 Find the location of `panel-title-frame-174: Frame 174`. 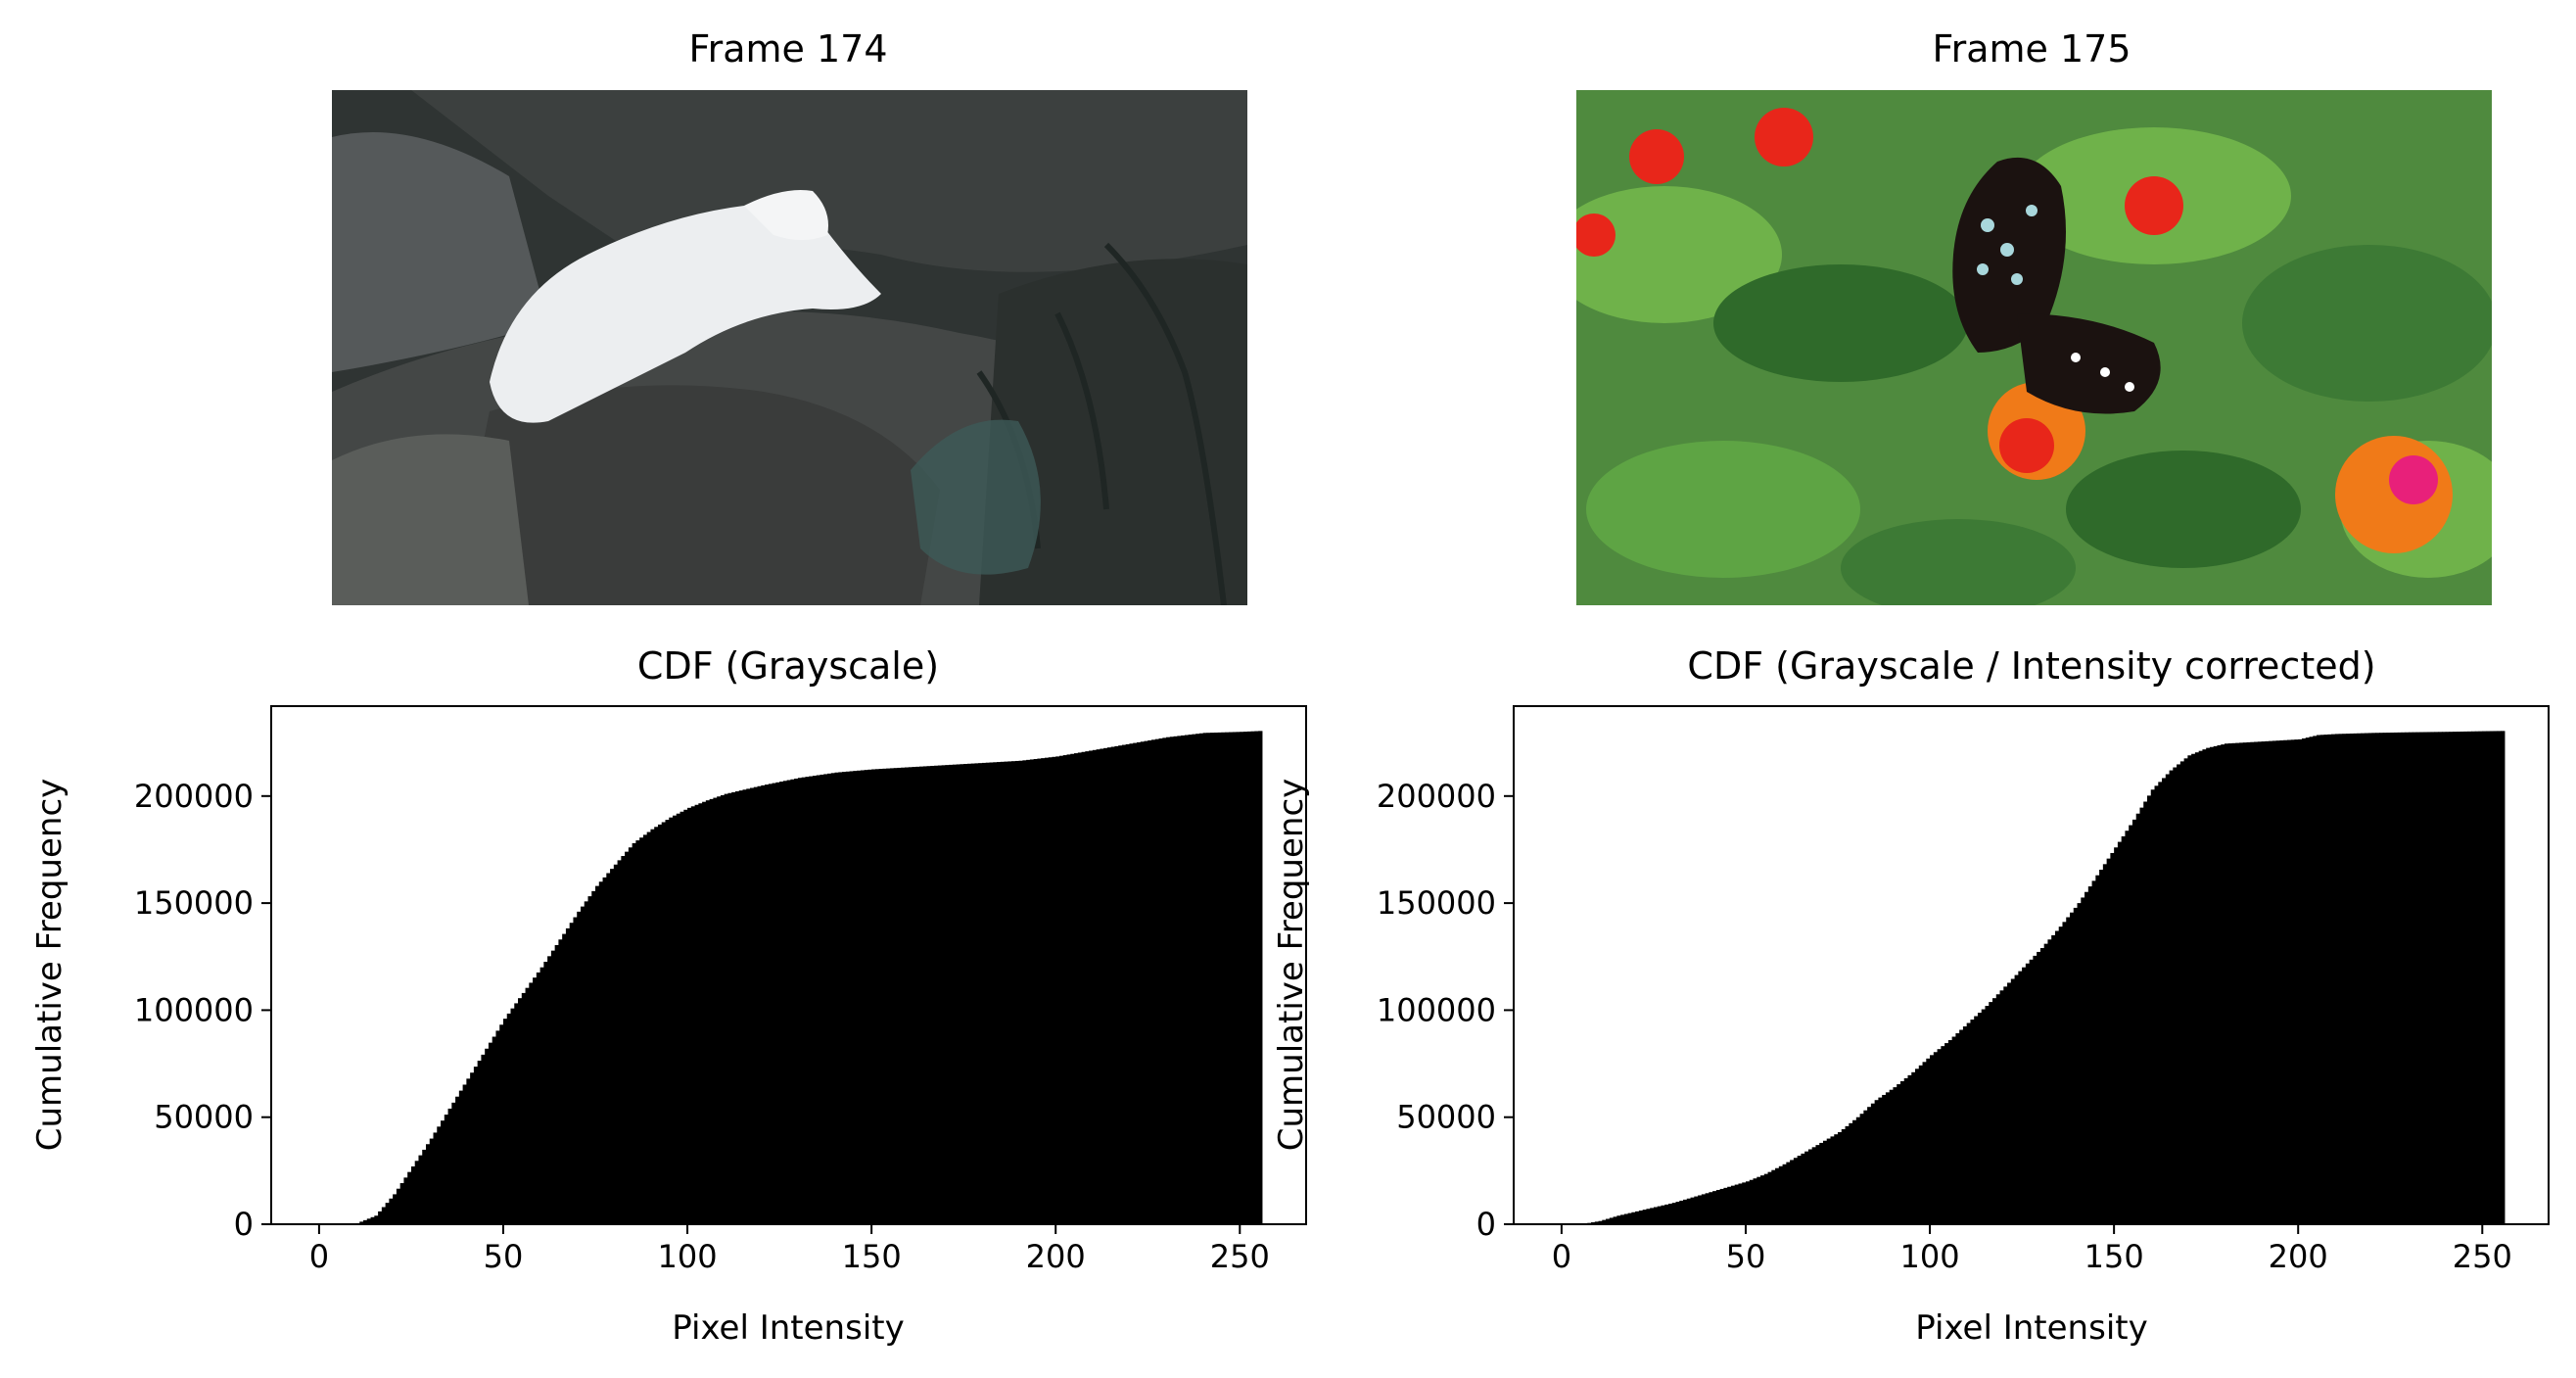

panel-title-frame-174: Frame 174 is located at coordinates (787, 49).